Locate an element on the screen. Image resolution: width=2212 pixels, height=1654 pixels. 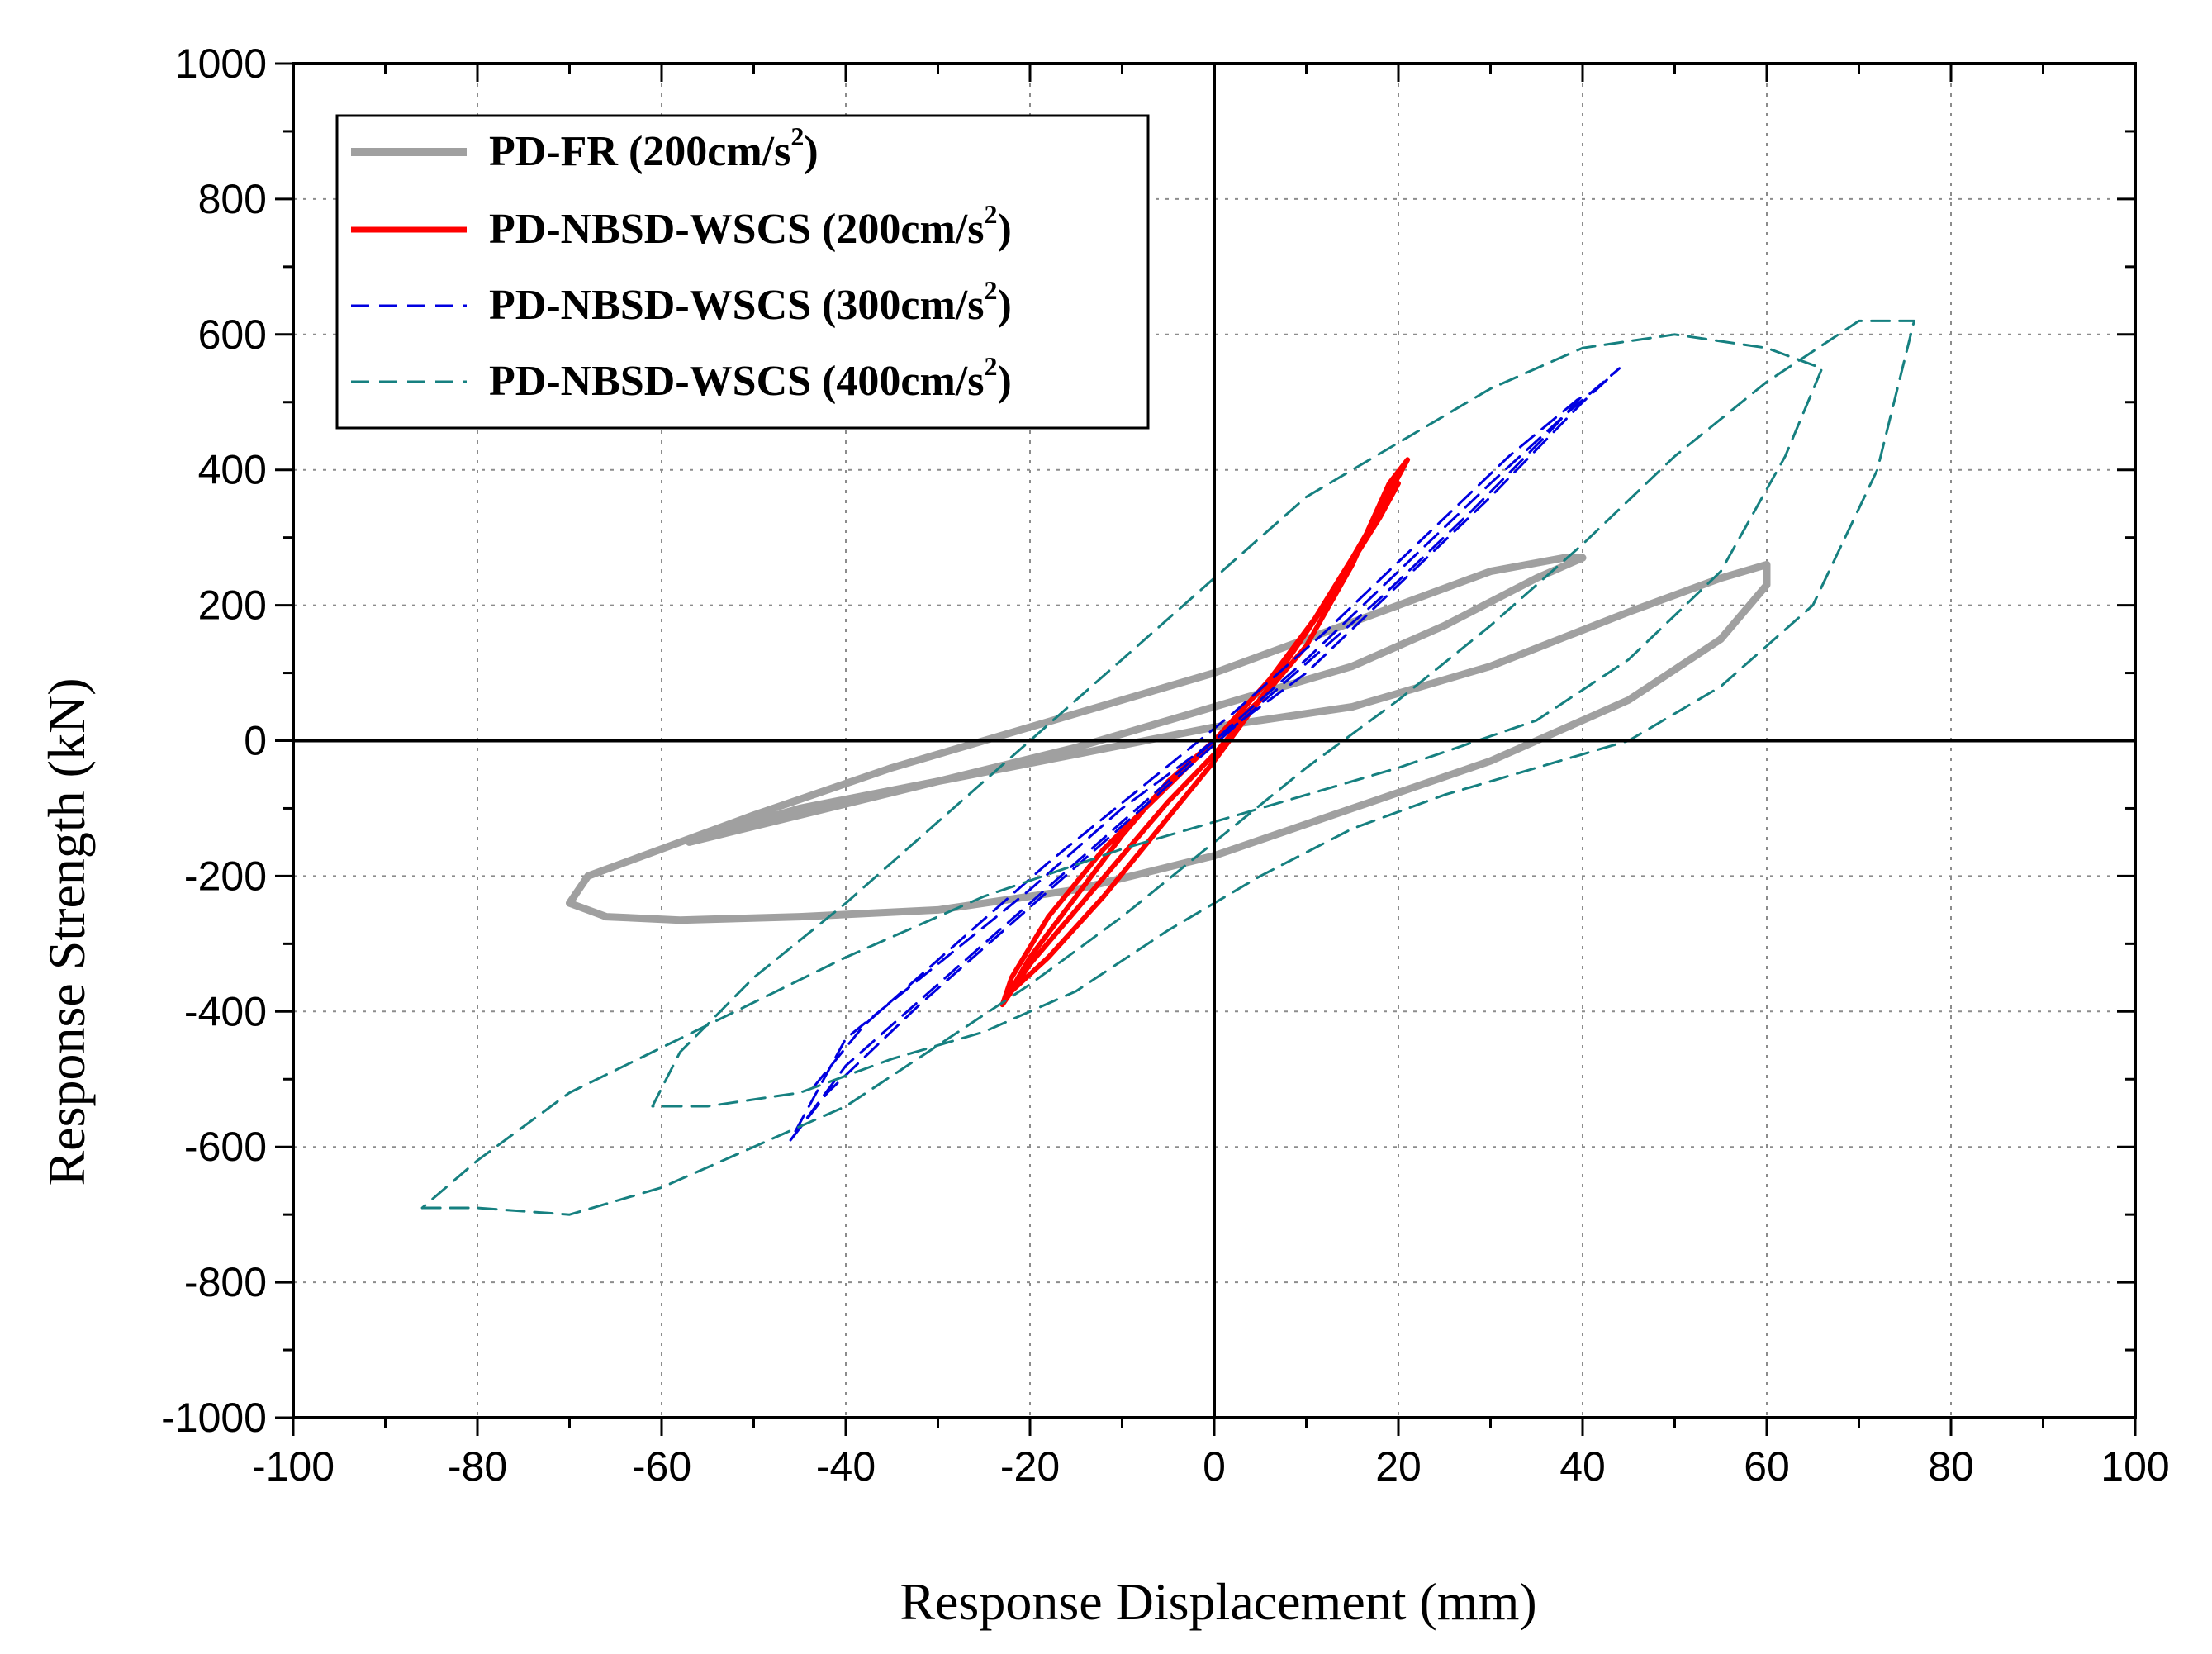
x-axis-title: Response Displacement (mm) is located at coordinates (1218, 1601).